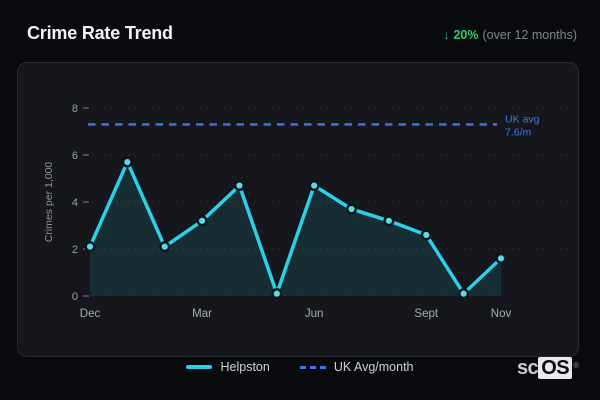 This screenshot has width=600, height=400. I want to click on scos-logo: sc OS ®, so click(547, 368).